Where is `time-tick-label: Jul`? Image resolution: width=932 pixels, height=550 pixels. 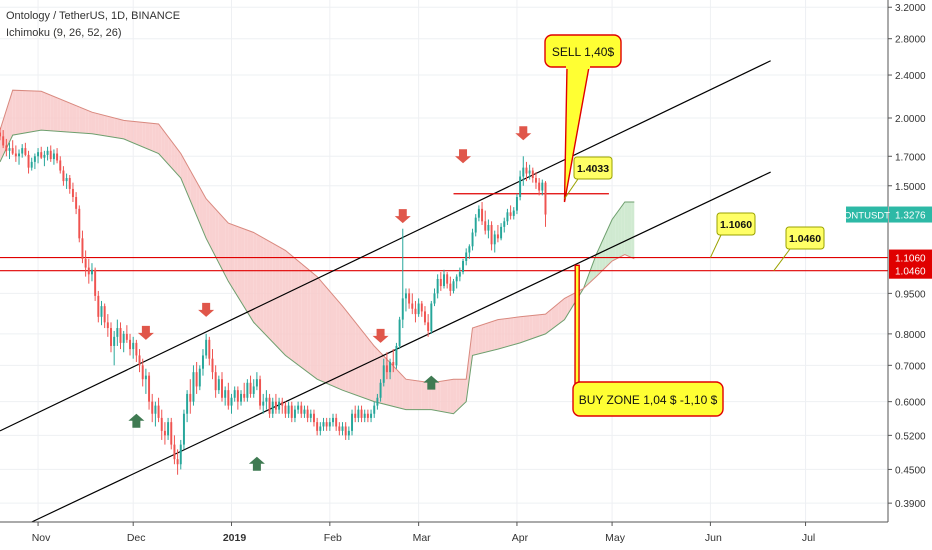 time-tick-label: Jul is located at coordinates (808, 538).